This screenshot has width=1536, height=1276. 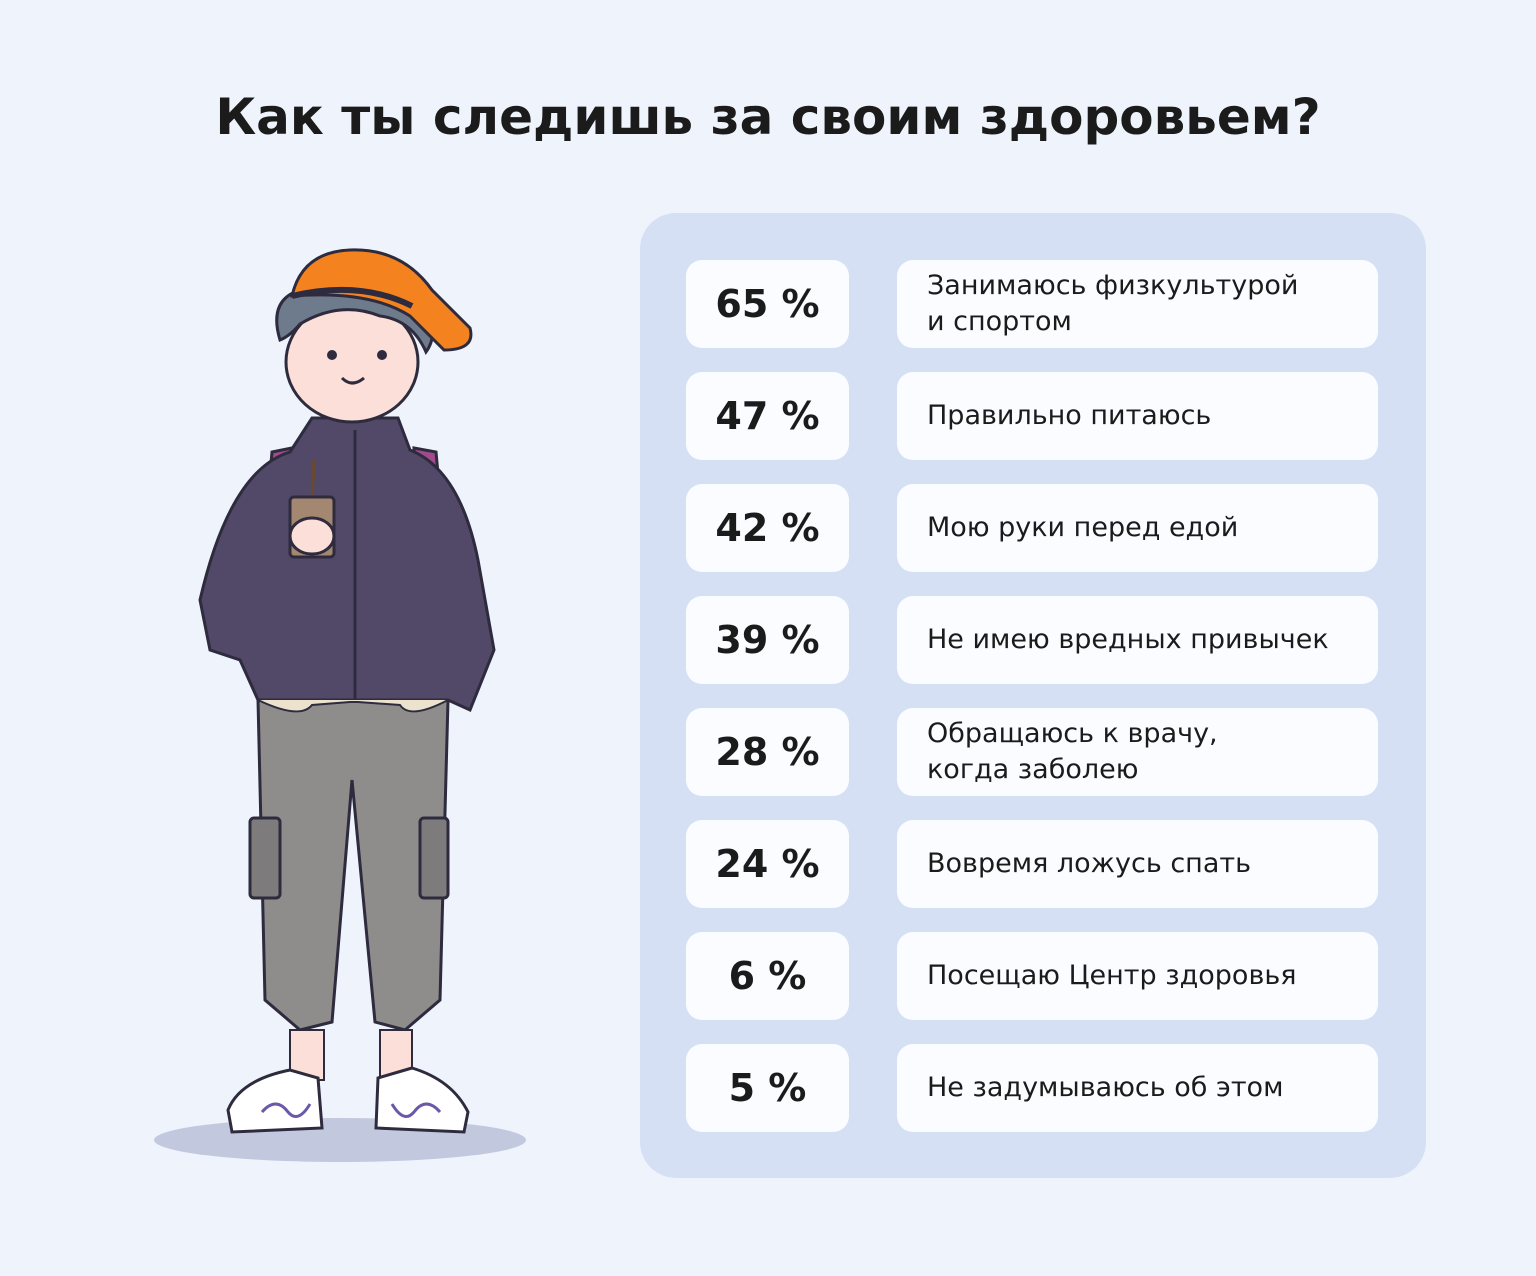 What do you see at coordinates (1137, 1088) in the screenshot?
I see `answer-label: Не задумываюсь об этом` at bounding box center [1137, 1088].